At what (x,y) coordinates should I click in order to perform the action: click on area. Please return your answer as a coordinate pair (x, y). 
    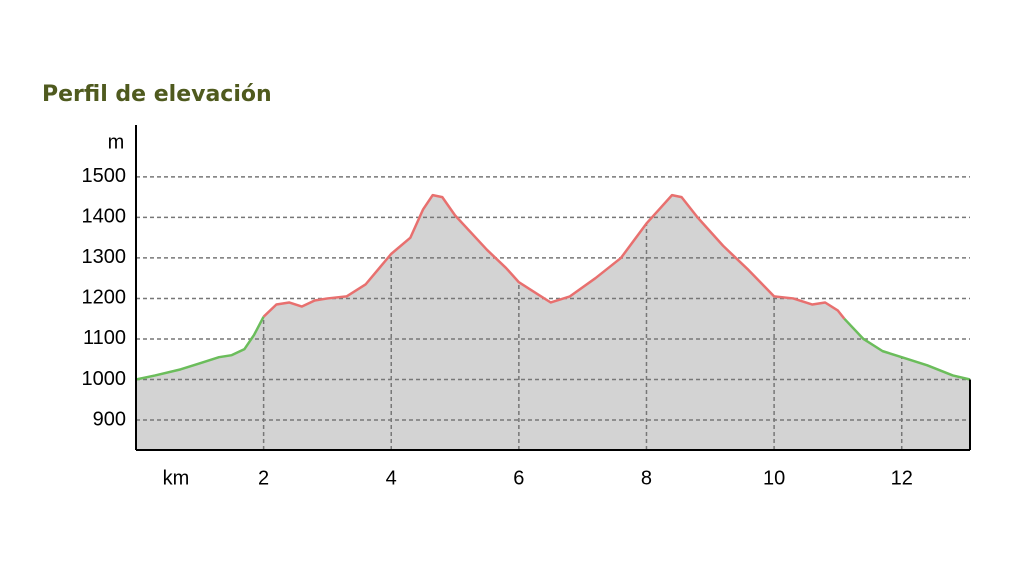
    Looking at the image, I should click on (199, 383).